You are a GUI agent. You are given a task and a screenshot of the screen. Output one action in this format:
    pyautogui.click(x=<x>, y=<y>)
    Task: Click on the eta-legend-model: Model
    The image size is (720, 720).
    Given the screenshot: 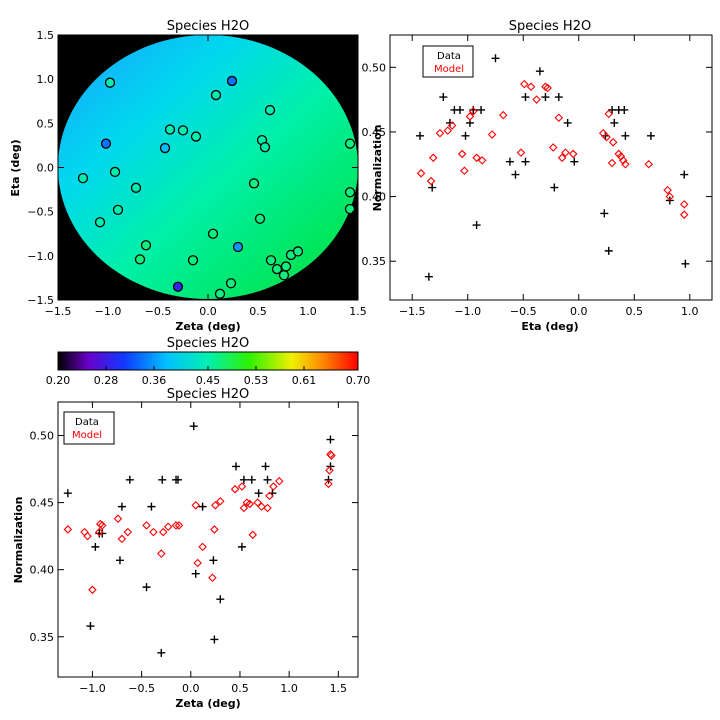 What is the action you would take?
    pyautogui.click(x=449, y=69)
    